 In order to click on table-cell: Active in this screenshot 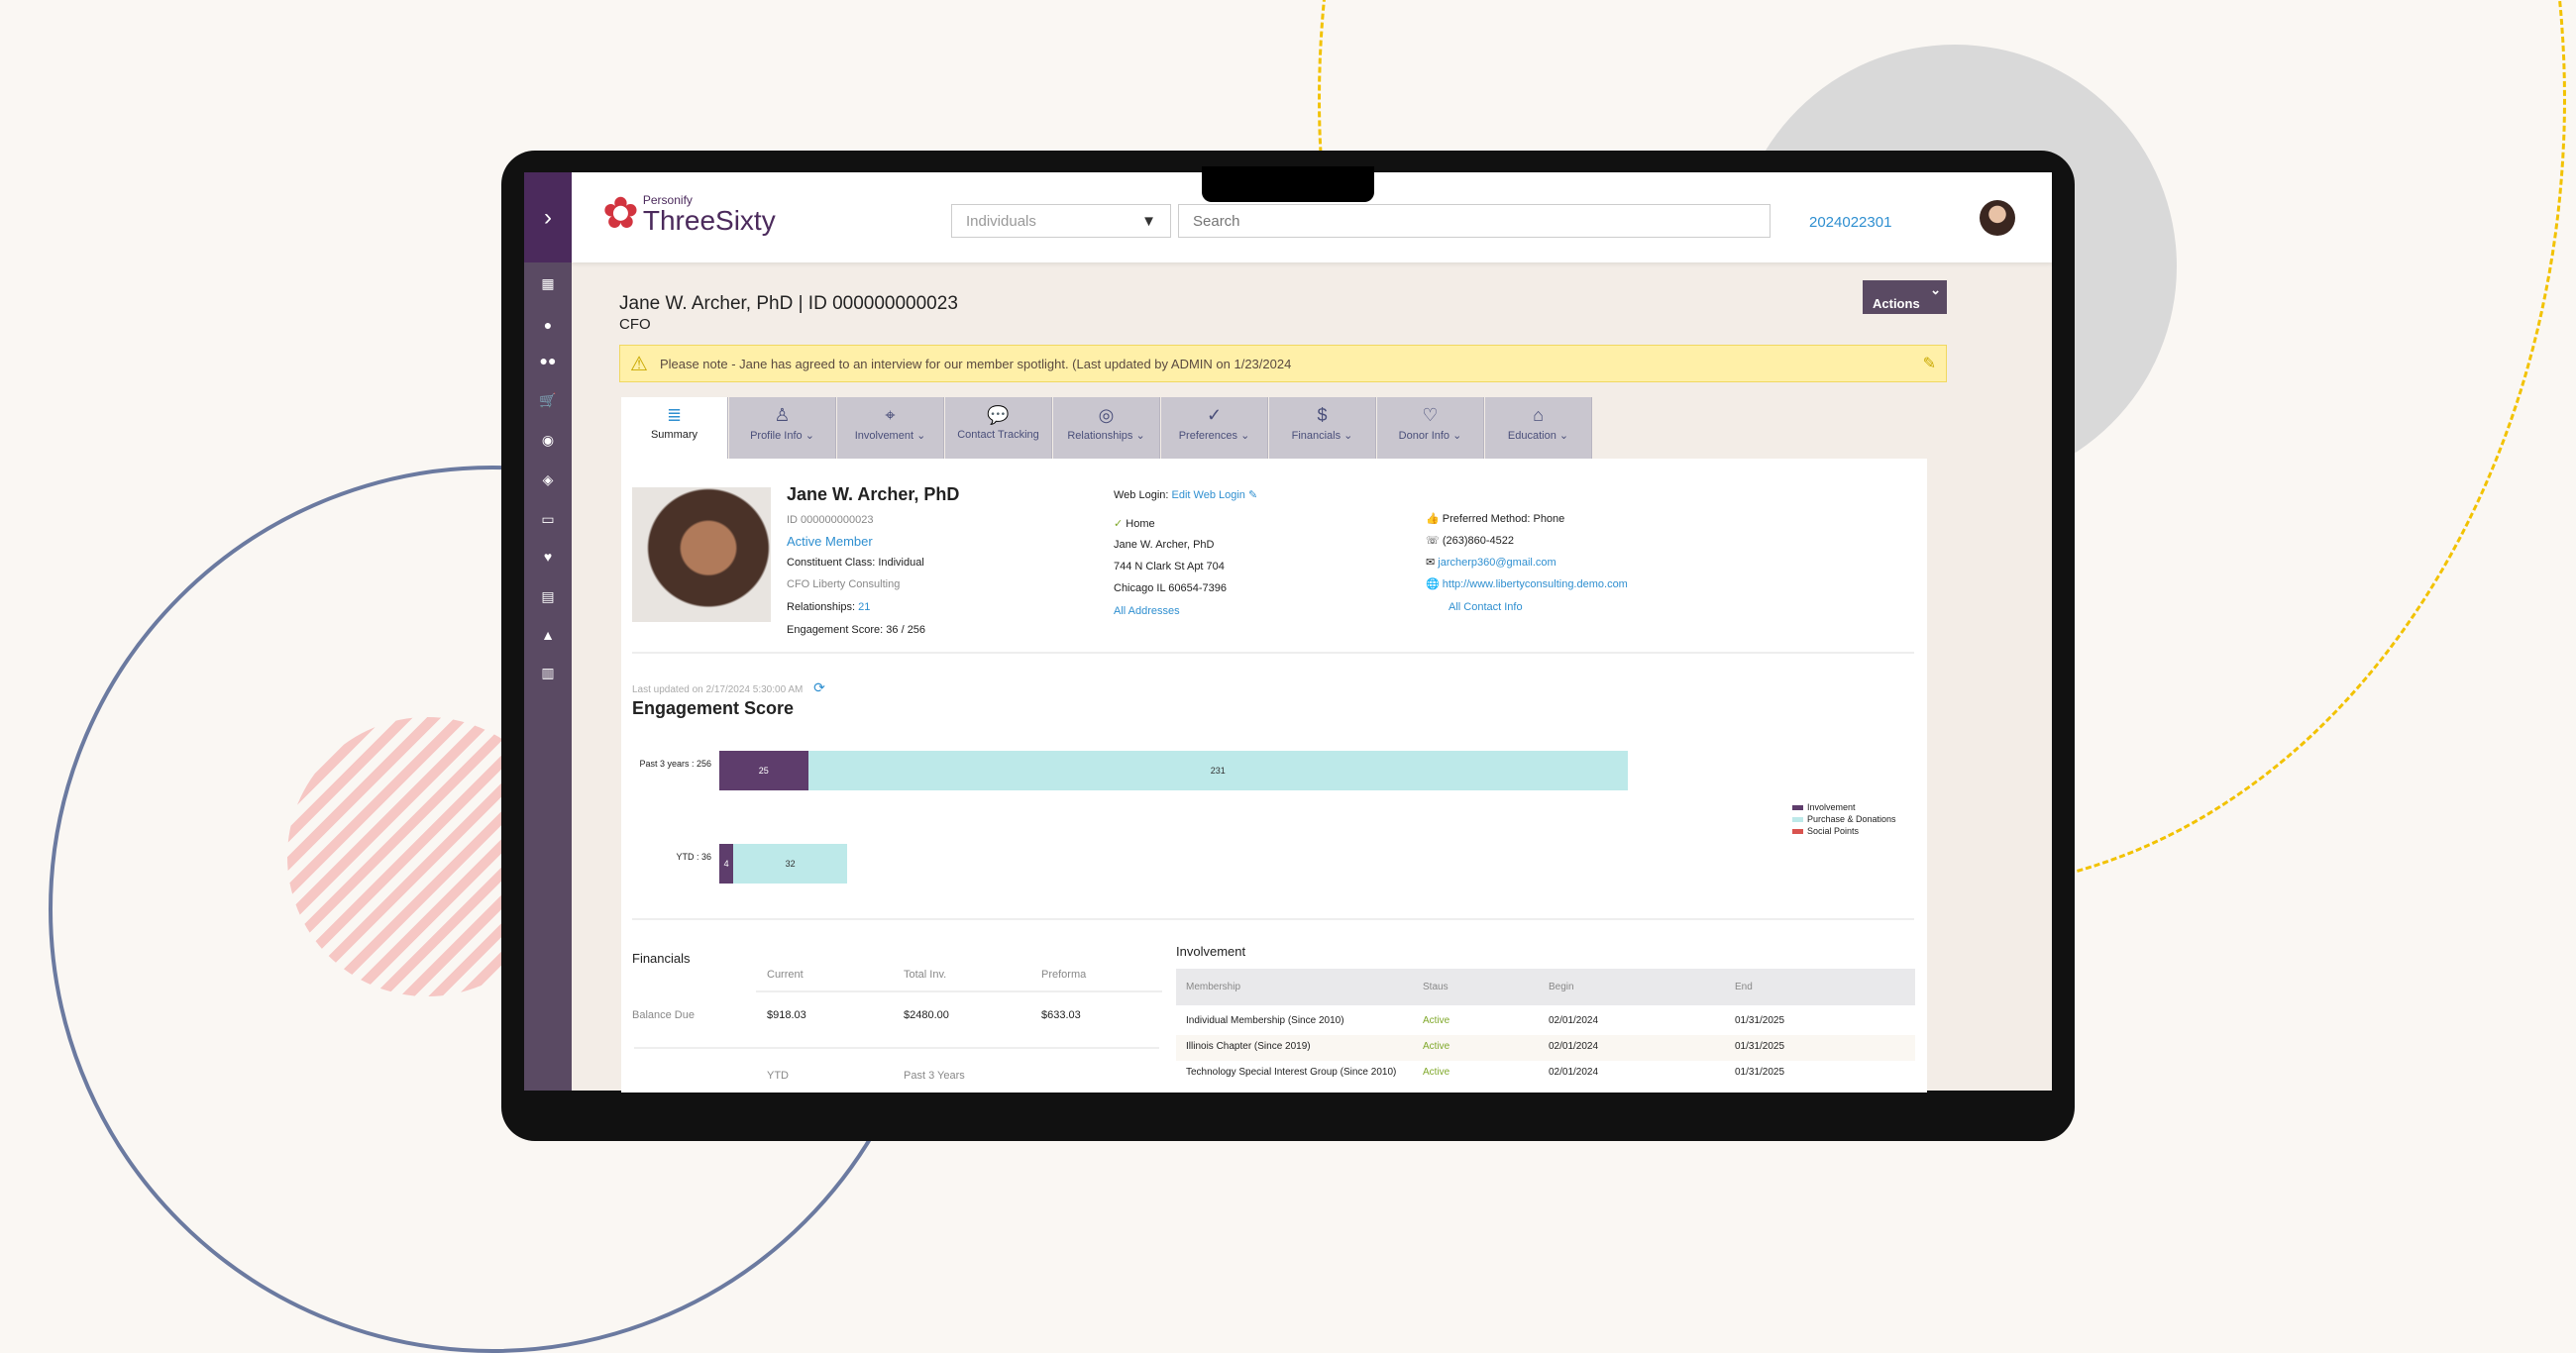, I will do `click(1436, 1020)`.